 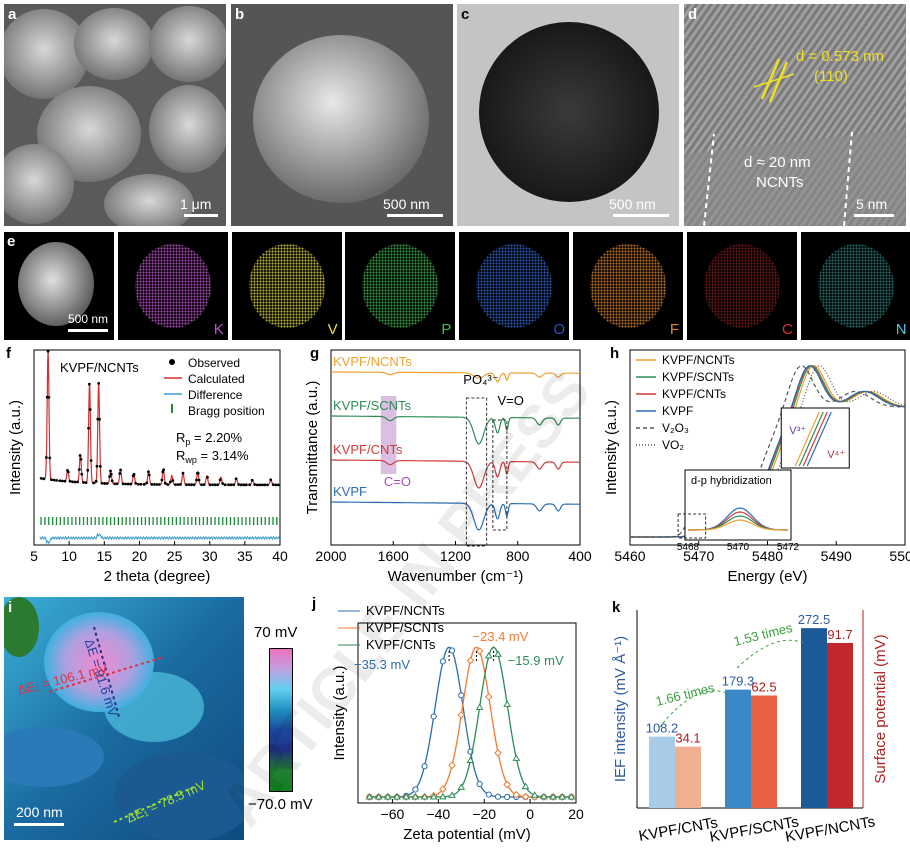 I want to click on legend-label: KVPF/CNTs, so click(x=401, y=644).